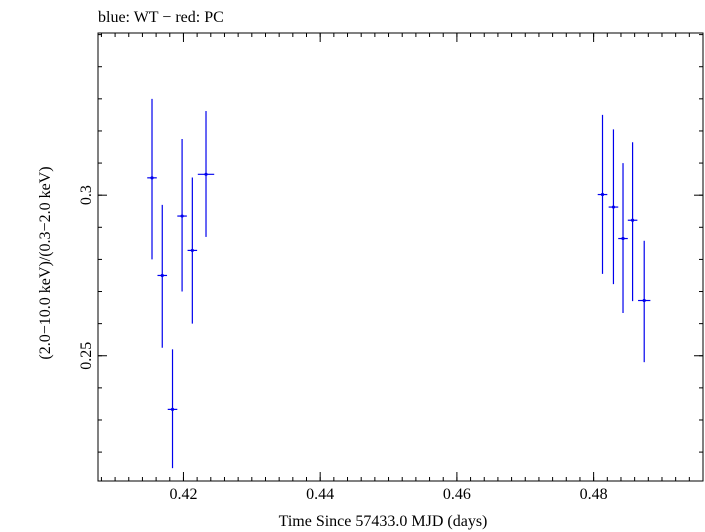  Describe the element at coordinates (183, 494) in the screenshot. I see `x-tick-label: 0.42` at that location.